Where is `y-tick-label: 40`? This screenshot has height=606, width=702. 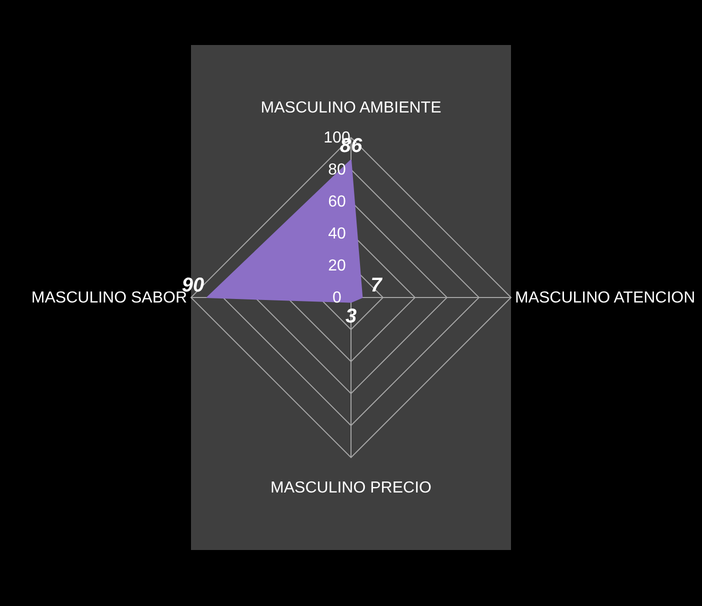 y-tick-label: 40 is located at coordinates (337, 234).